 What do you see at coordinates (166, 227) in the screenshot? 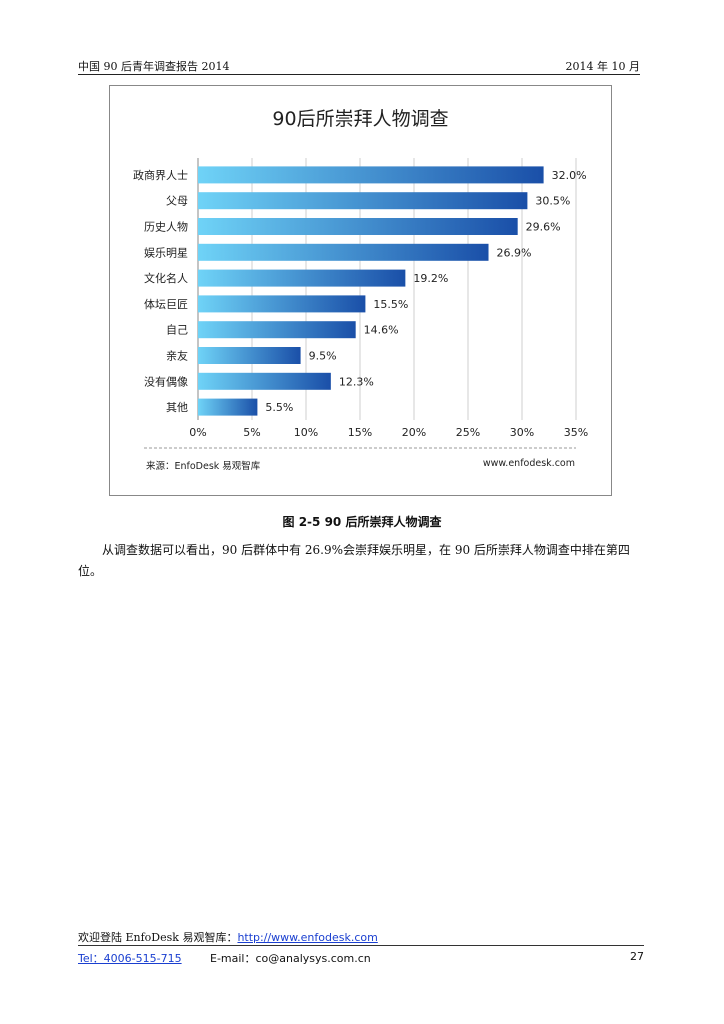
I see `category-label: 历史人物` at bounding box center [166, 227].